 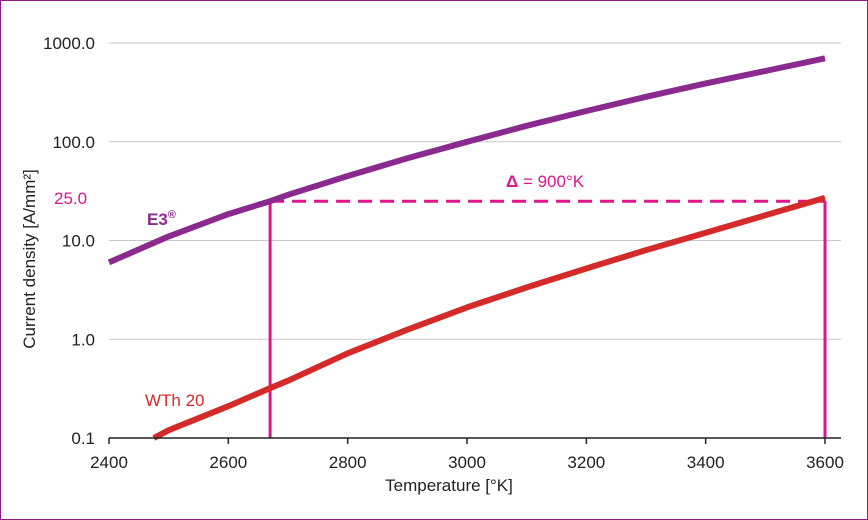 I want to click on annotation-delta-label: Δ = 900°K, so click(x=545, y=181).